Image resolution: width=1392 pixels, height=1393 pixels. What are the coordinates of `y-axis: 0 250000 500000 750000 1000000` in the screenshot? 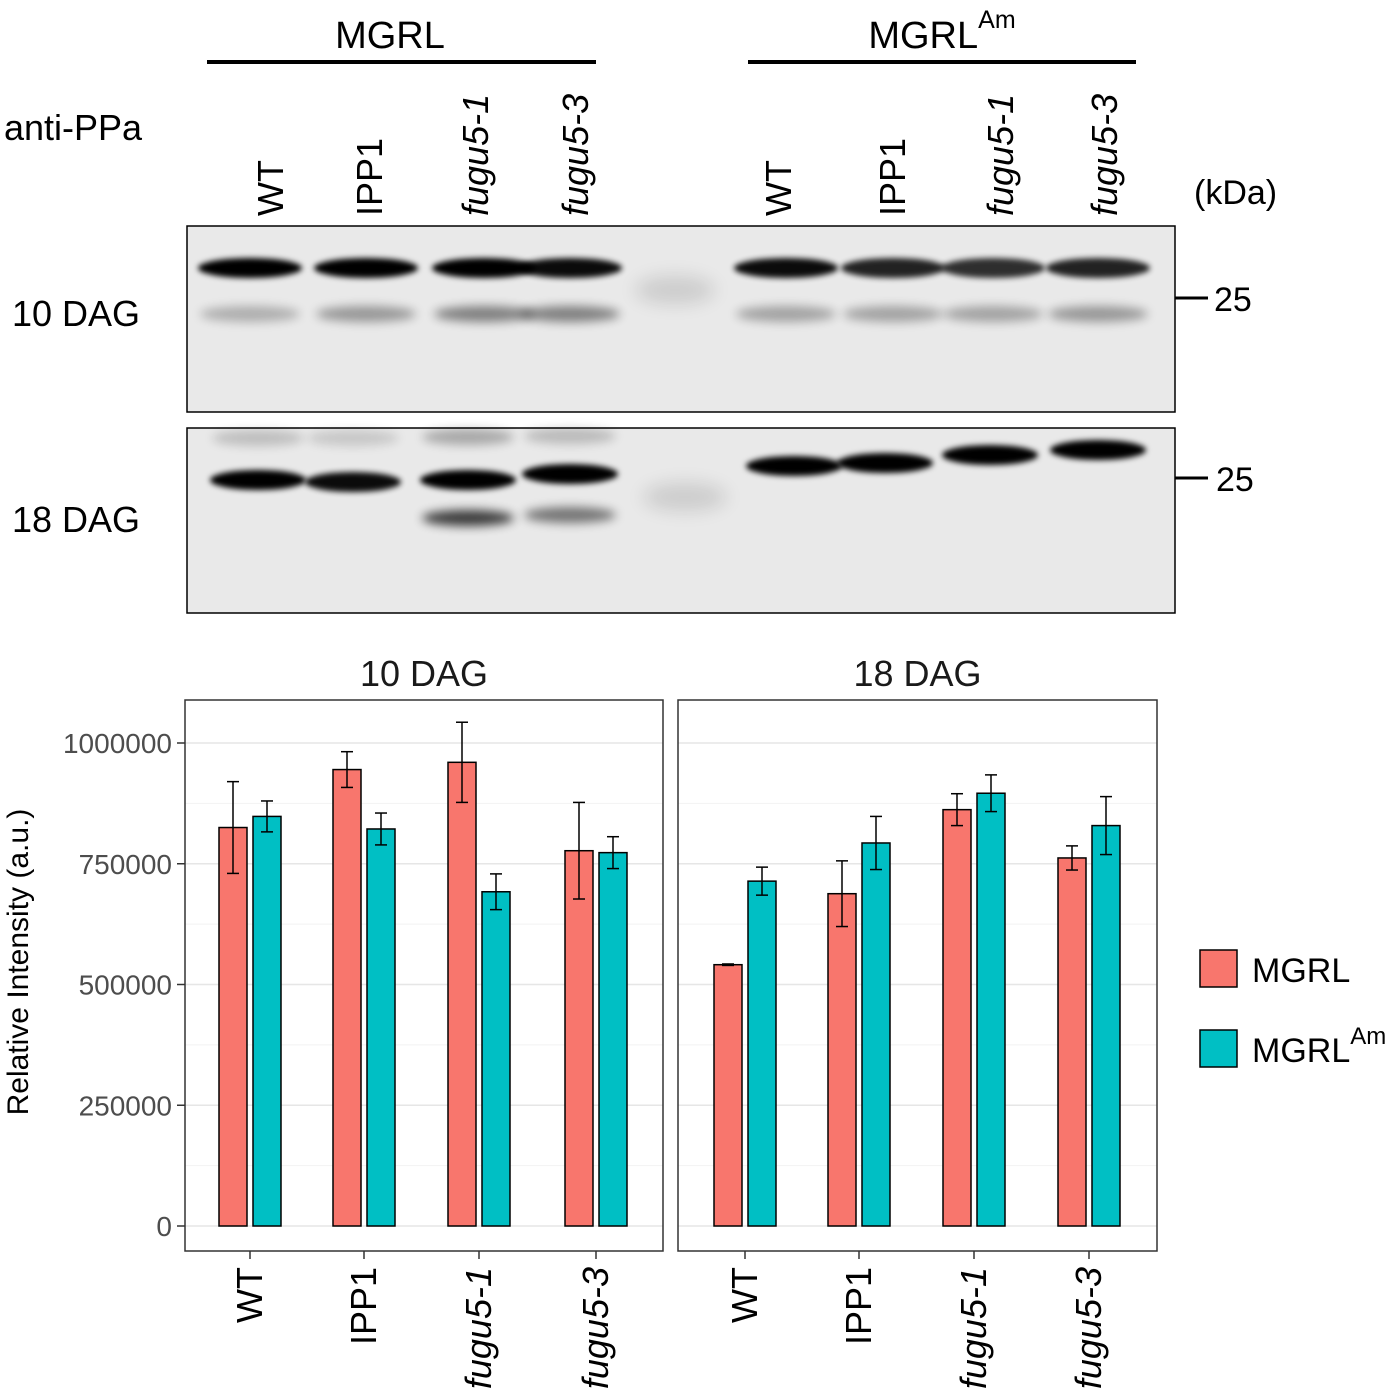 It's located at (124, 985).